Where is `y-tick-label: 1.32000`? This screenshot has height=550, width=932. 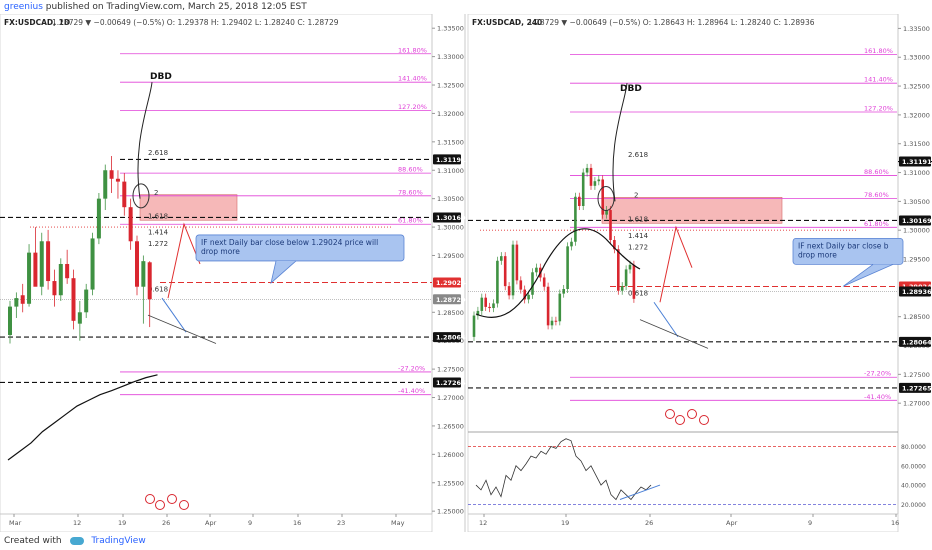
y-tick-label: 1.32000 is located at coordinates (916, 115).